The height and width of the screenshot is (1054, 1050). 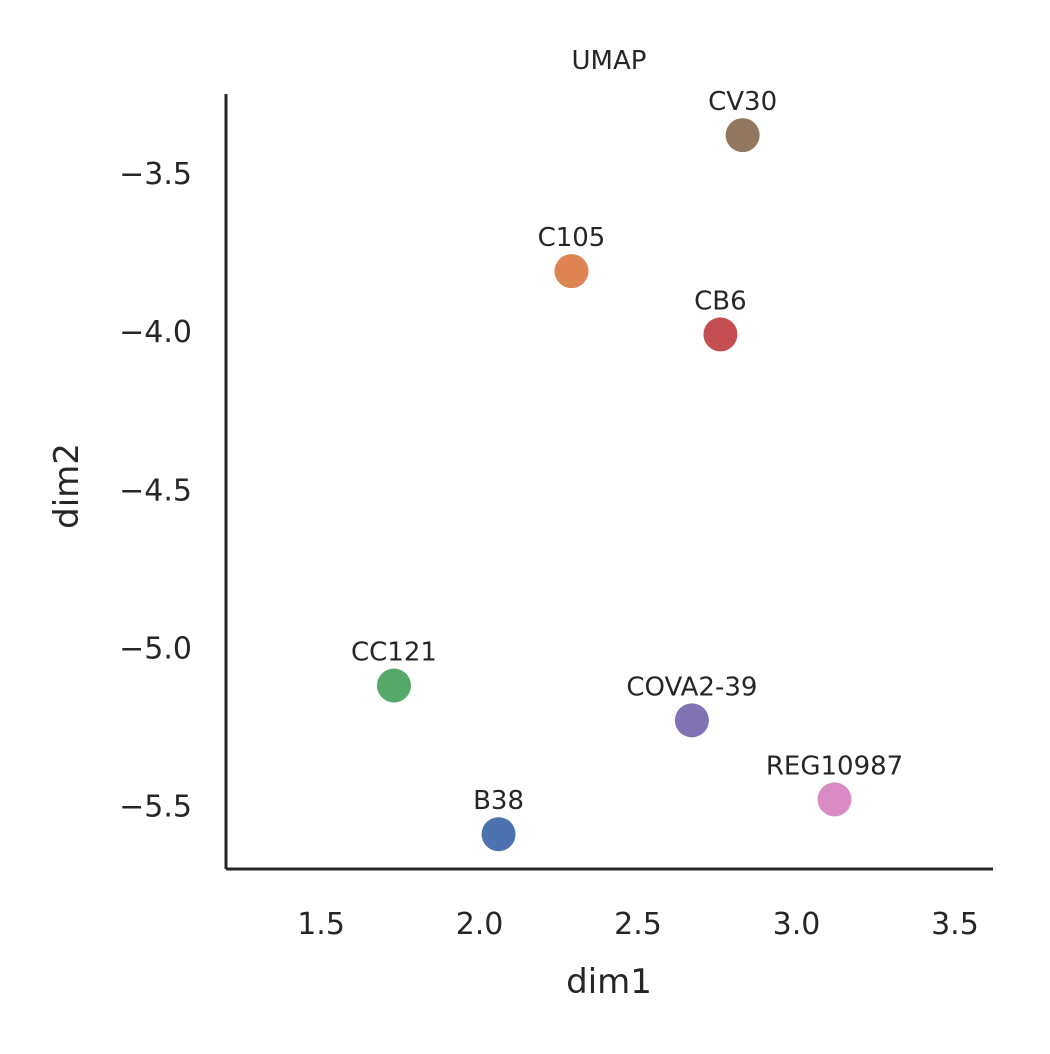 I want to click on y-tick-label: −5.0, so click(x=155, y=649).